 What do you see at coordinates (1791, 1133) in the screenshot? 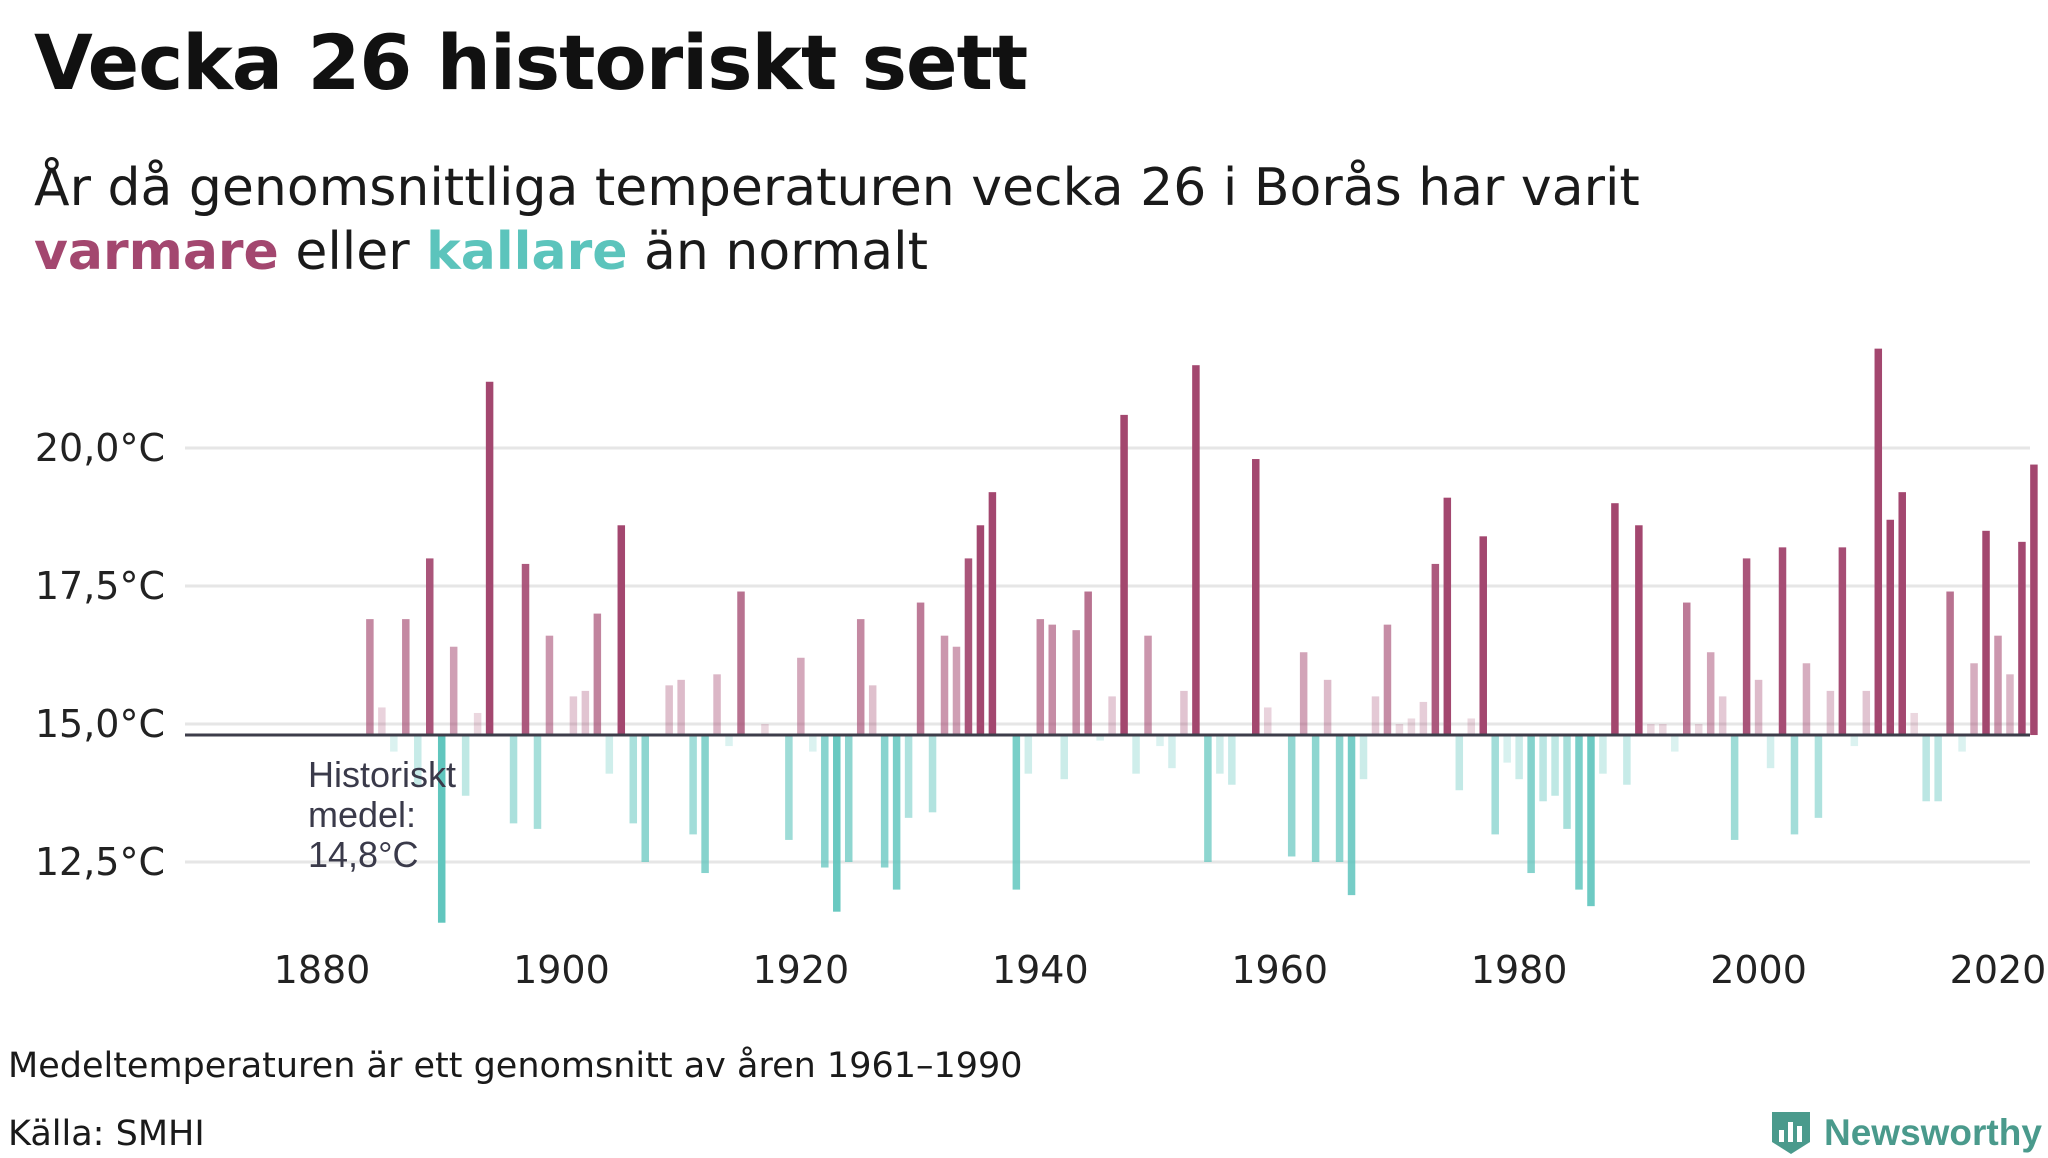
I see `bar-chart-badge-icon` at bounding box center [1791, 1133].